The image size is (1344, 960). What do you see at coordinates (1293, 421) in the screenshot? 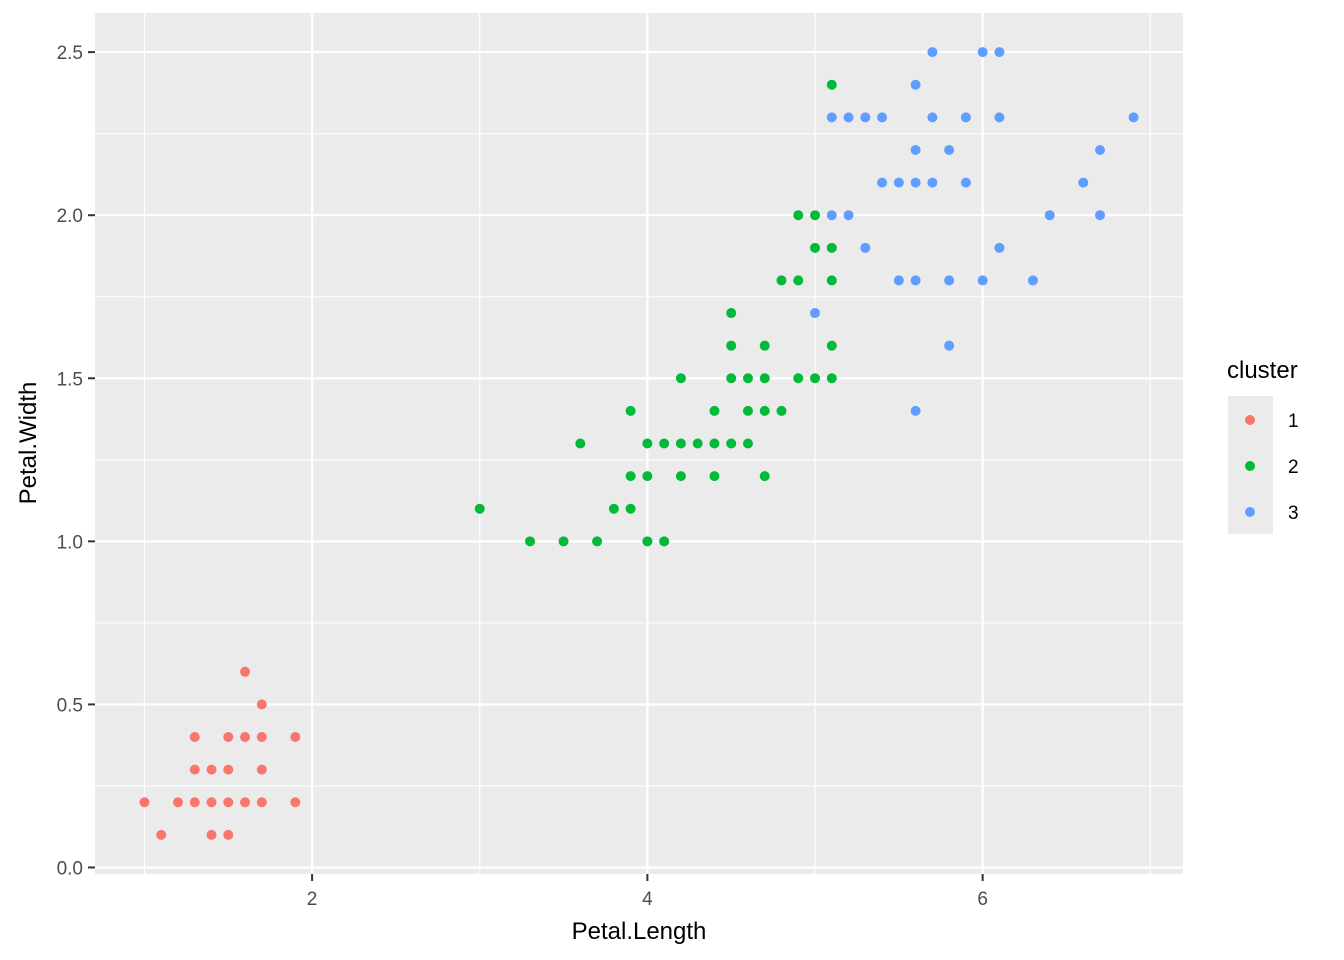
I see `legend-label-1: 1` at bounding box center [1293, 421].